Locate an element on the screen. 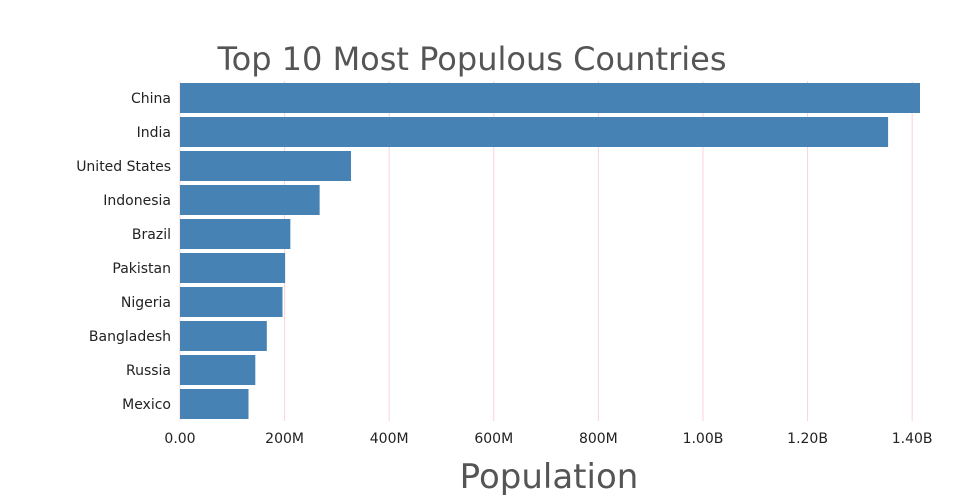 The image size is (960, 500). x-tick-label: 1.20B is located at coordinates (807, 439).